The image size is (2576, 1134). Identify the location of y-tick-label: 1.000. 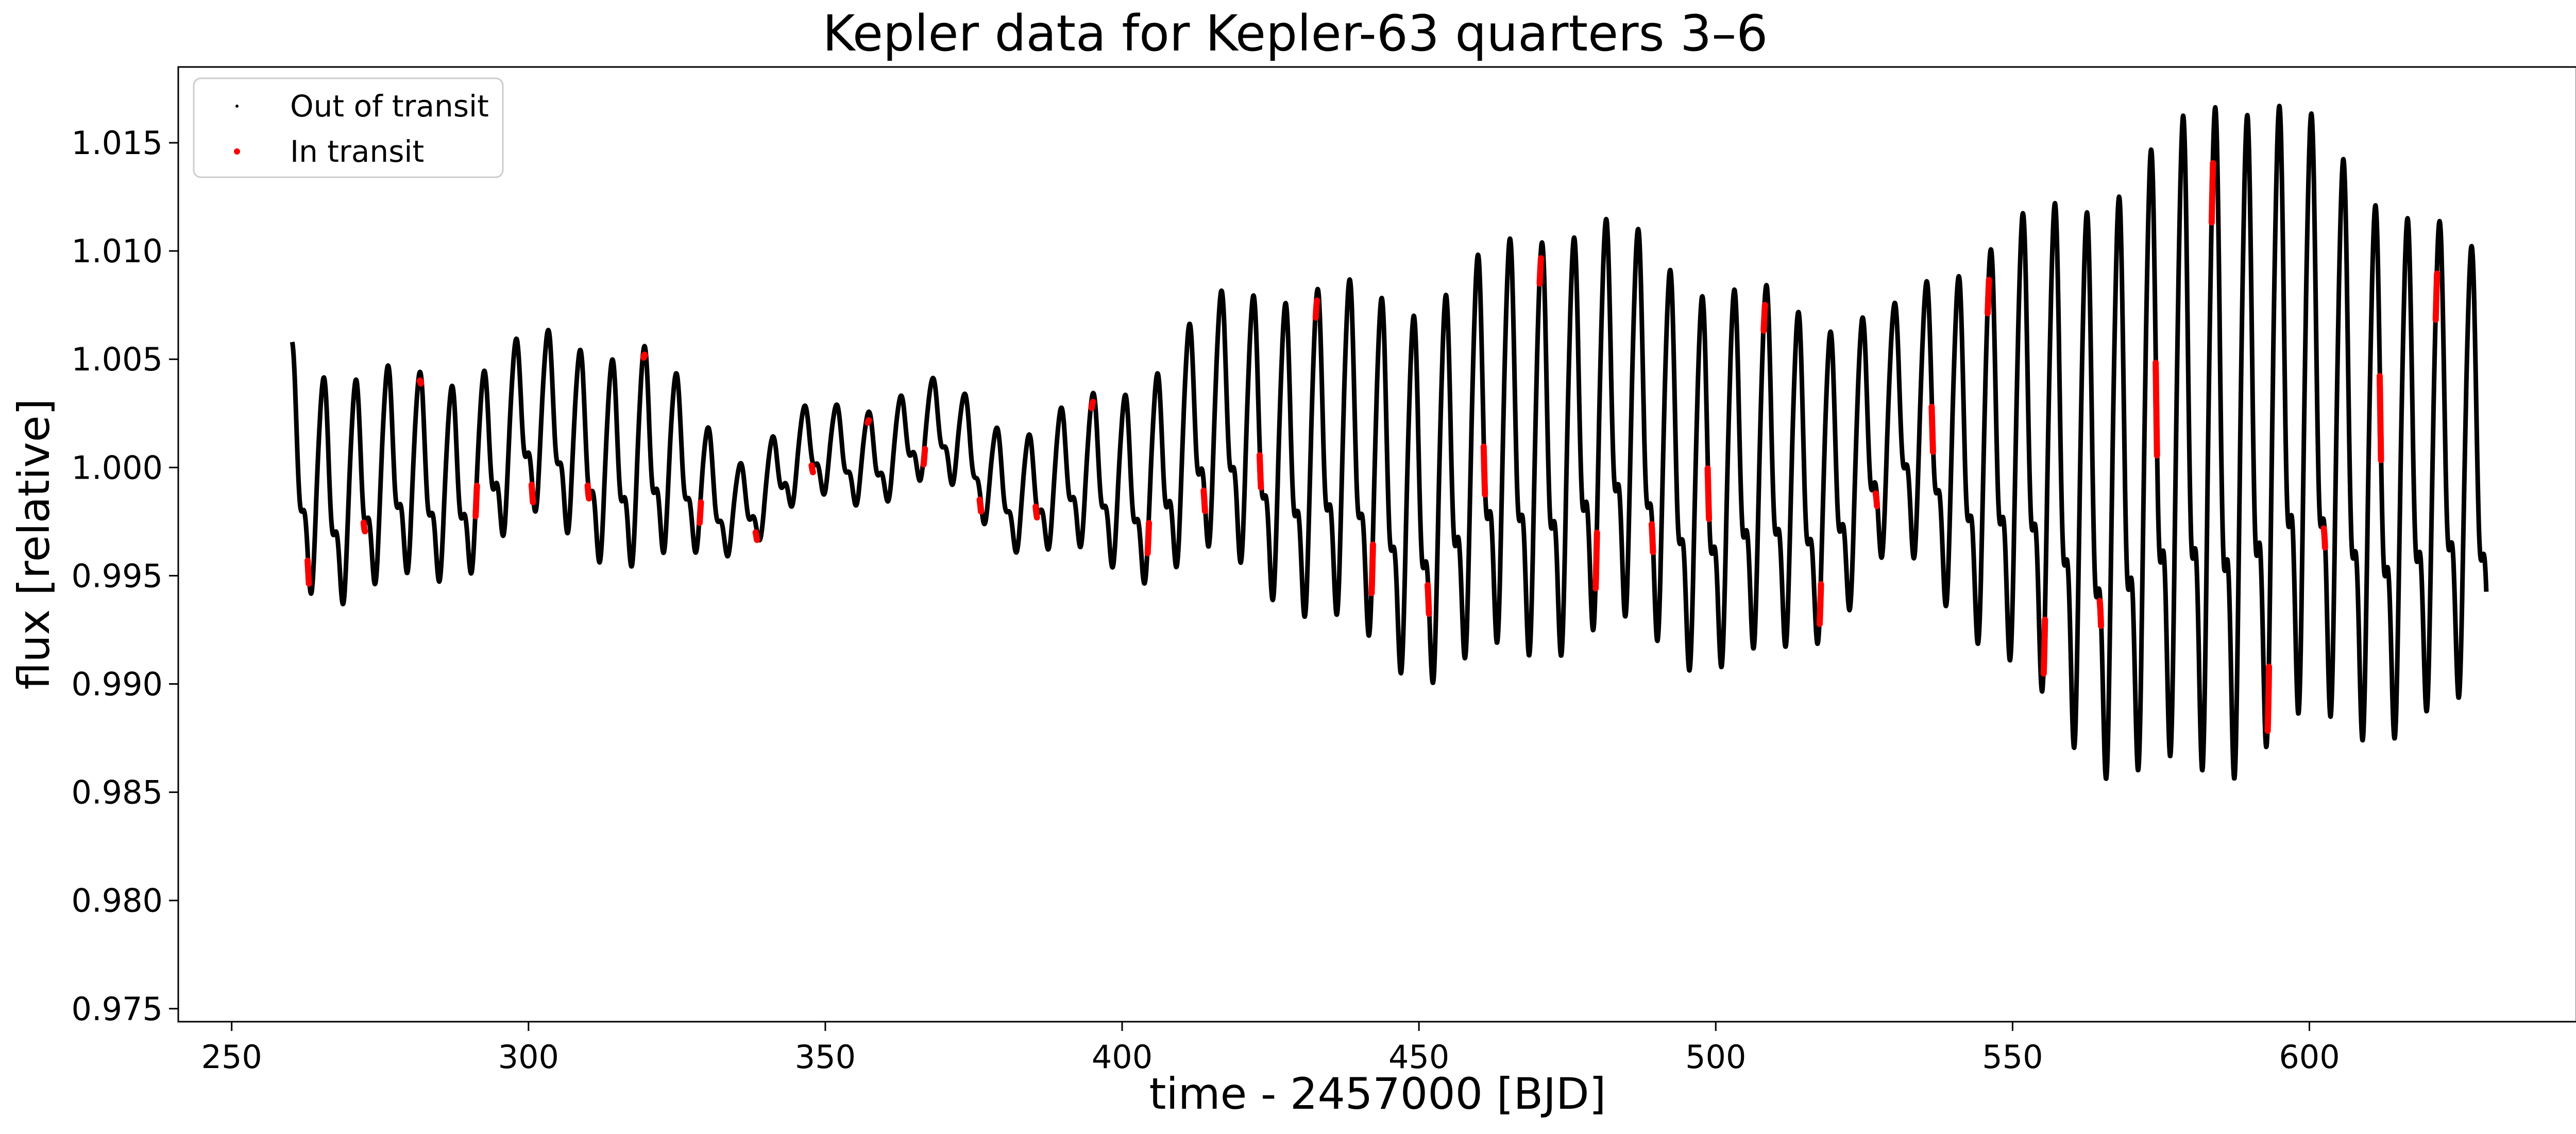
(117, 467).